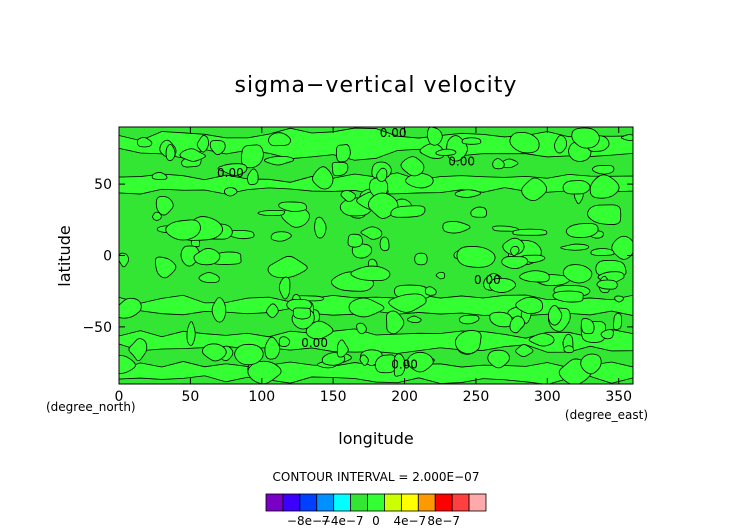  Describe the element at coordinates (64, 255) in the screenshot. I see `y-axis-label: latitude` at that location.